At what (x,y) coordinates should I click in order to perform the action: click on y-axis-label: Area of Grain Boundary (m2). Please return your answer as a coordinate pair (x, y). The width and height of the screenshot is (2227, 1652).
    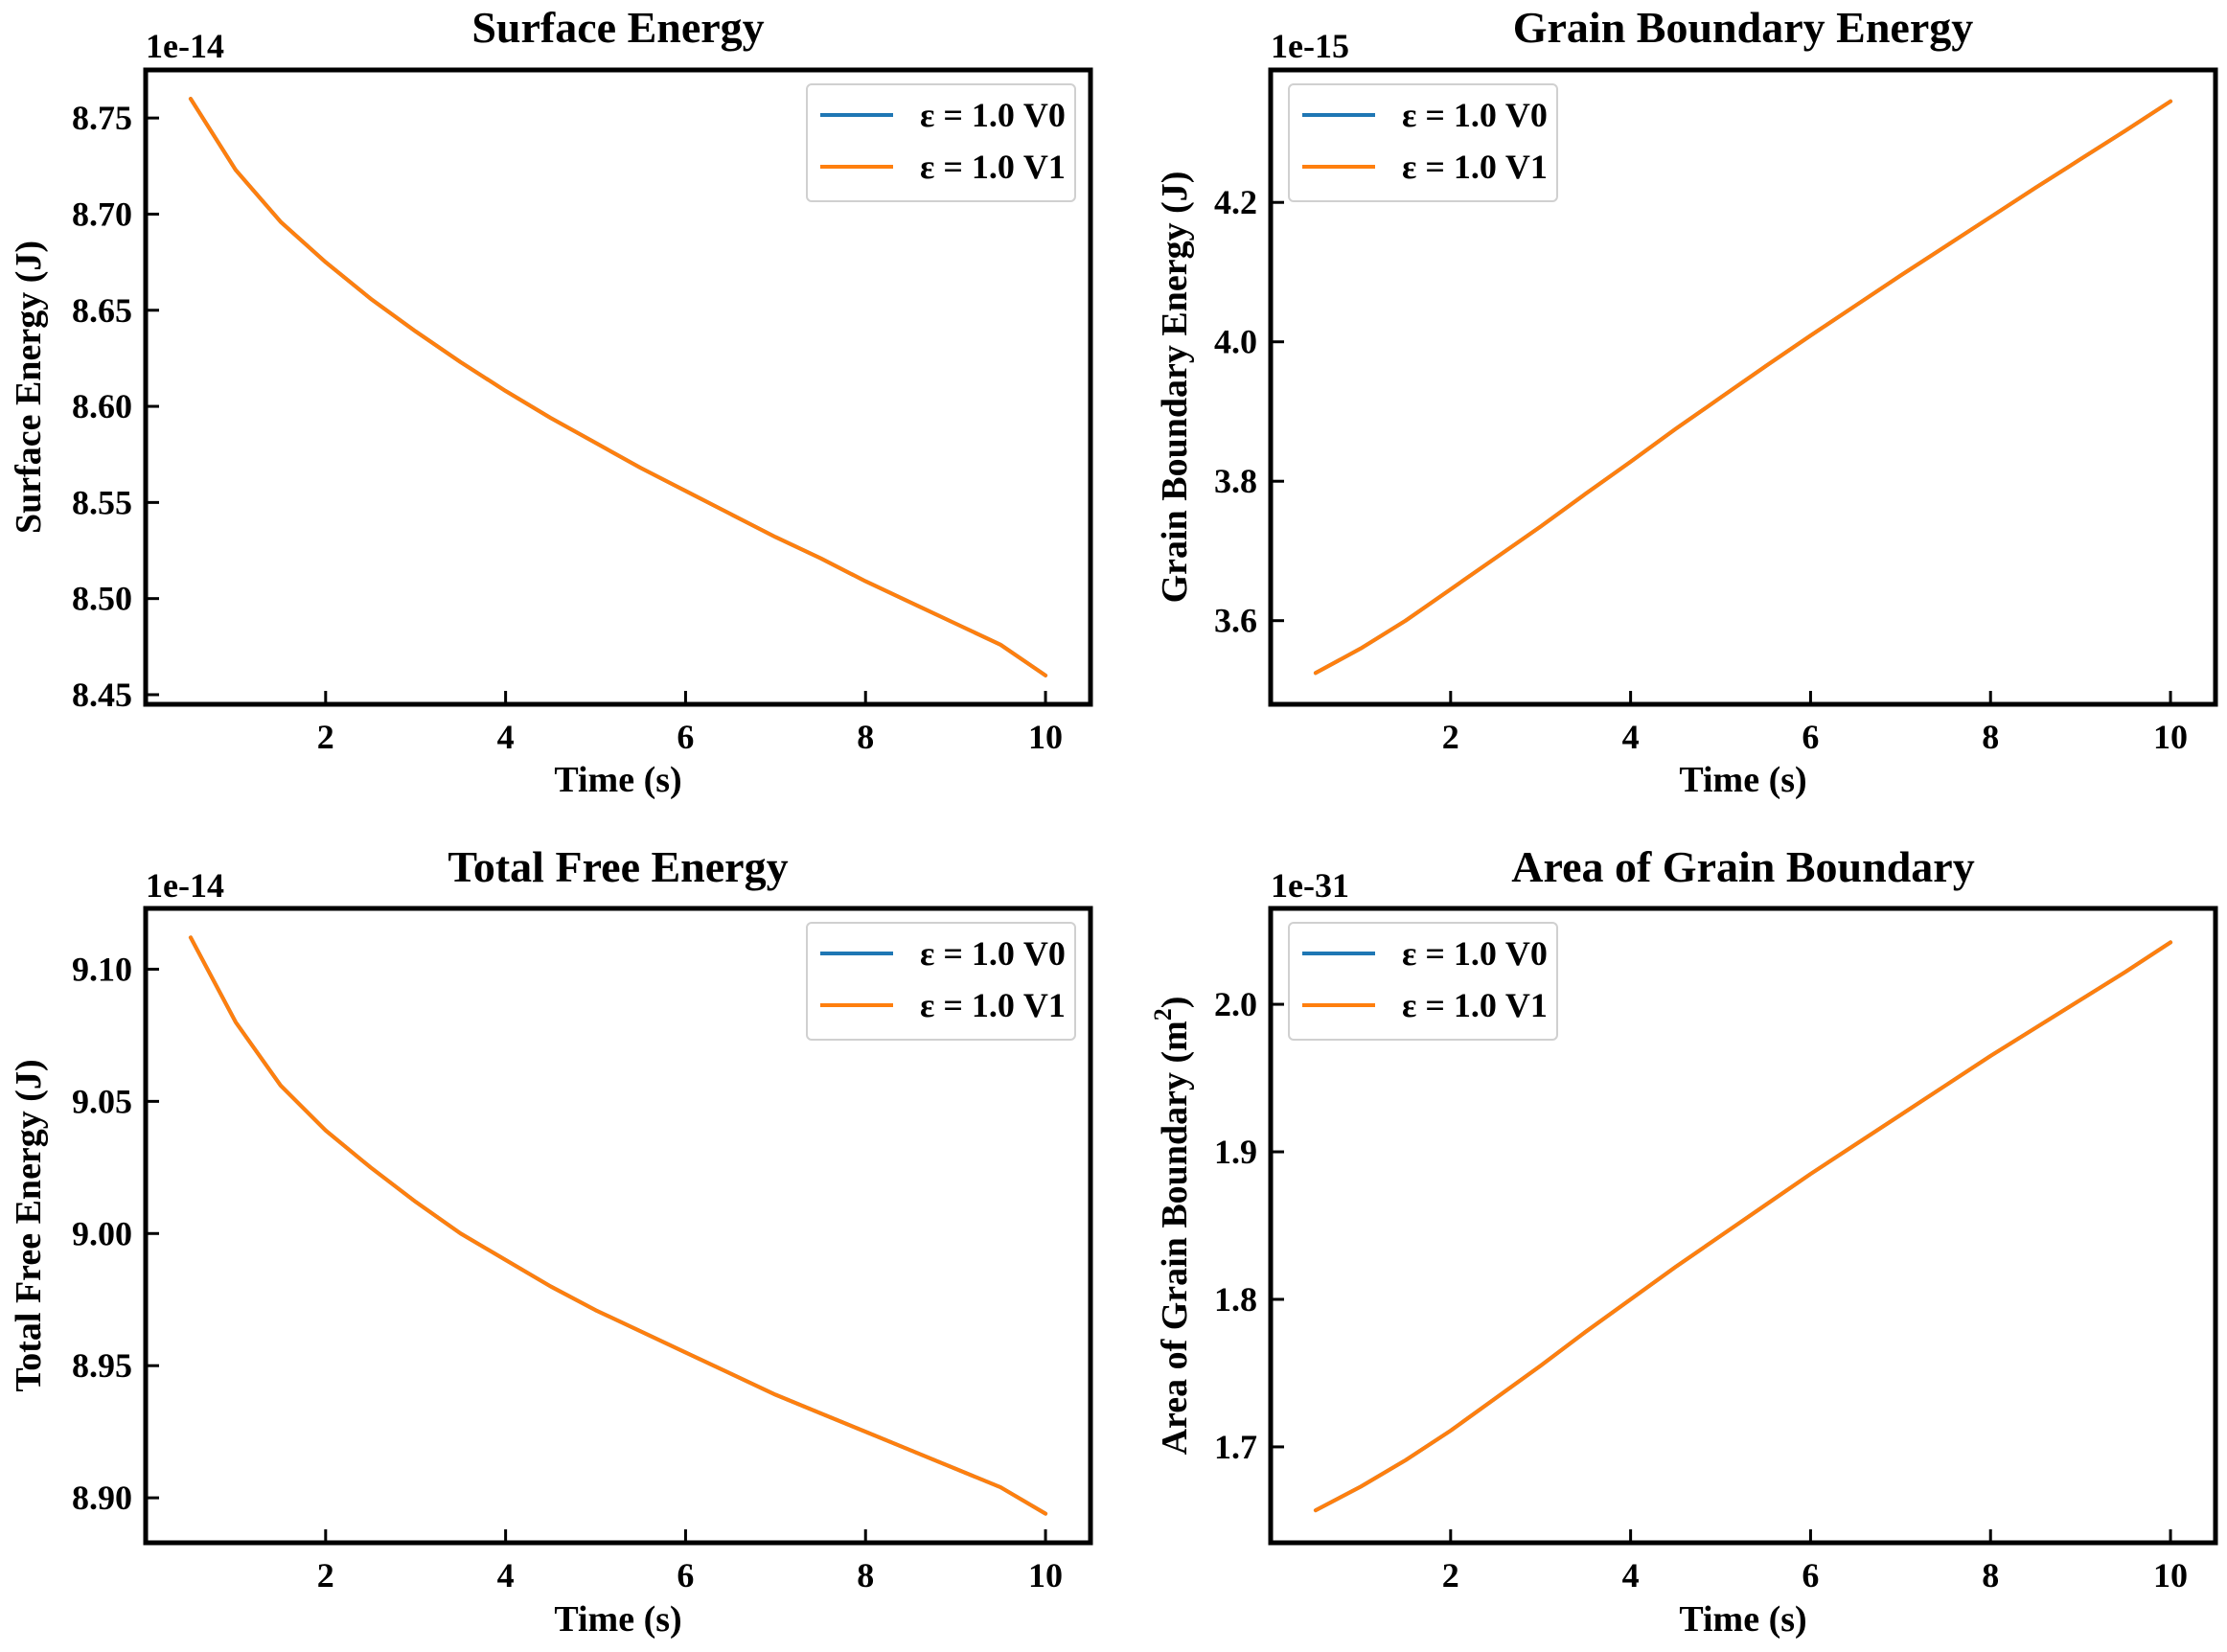
    Looking at the image, I should click on (1172, 1226).